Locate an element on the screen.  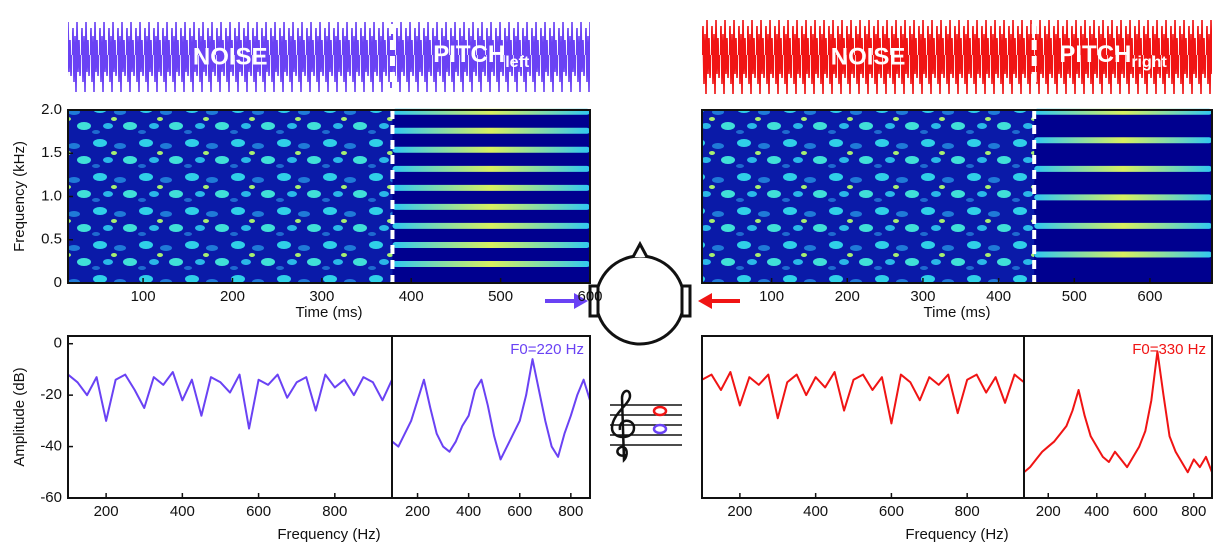
pitch-label: PITCHright is located at coordinates (1113, 56).